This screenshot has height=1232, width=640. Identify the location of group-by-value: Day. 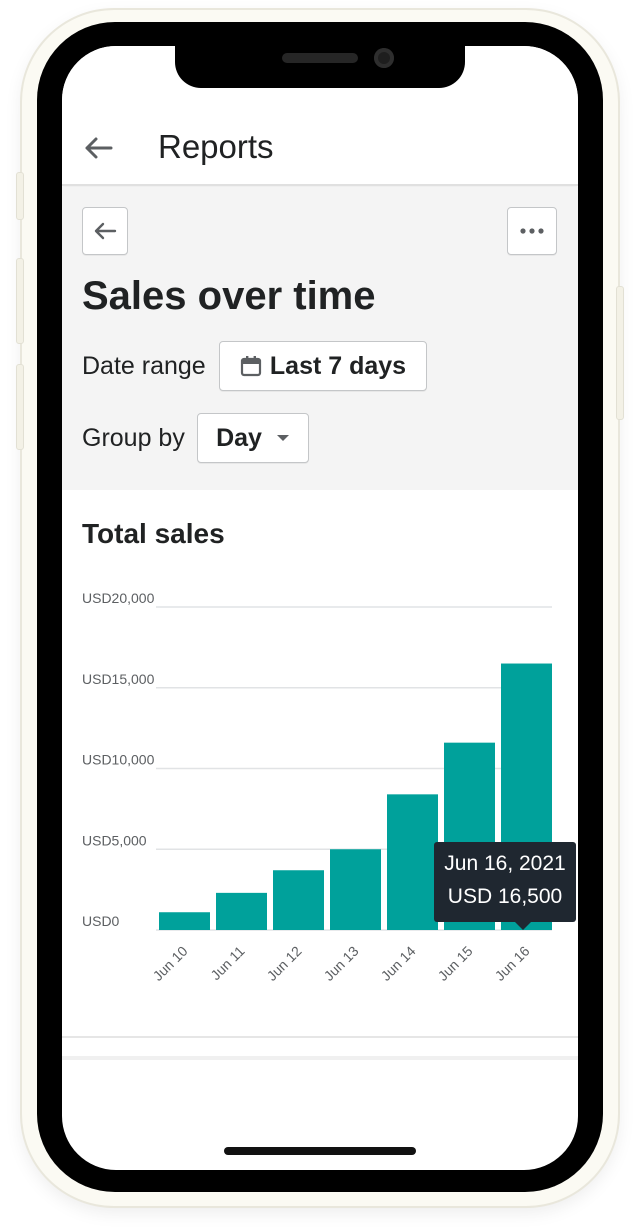
(239, 437).